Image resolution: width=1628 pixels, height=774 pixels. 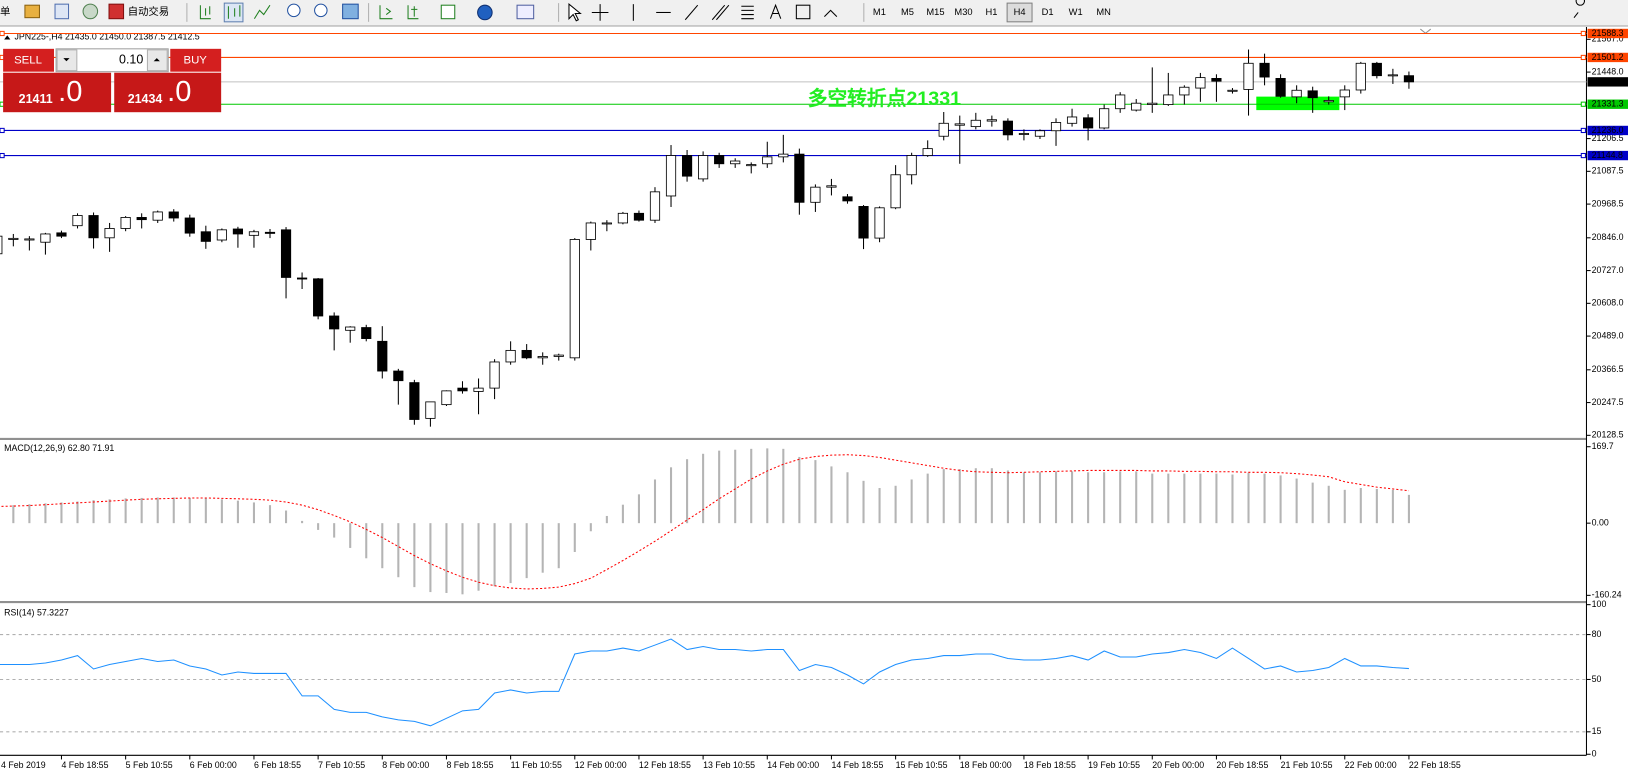 What do you see at coordinates (775, 11) in the screenshot?
I see `text-icon` at bounding box center [775, 11].